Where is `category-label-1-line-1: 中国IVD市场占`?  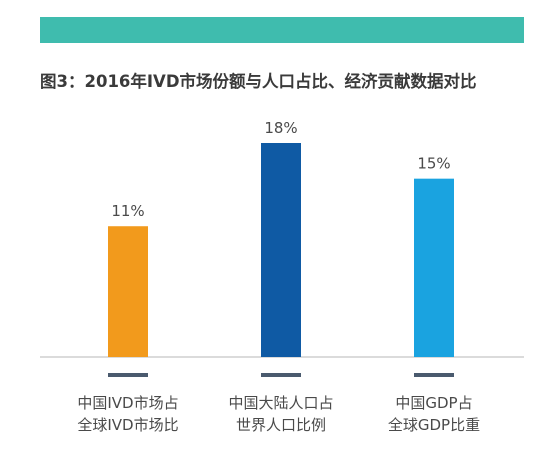 category-label-1-line-1: 中国IVD市场占 is located at coordinates (127, 403).